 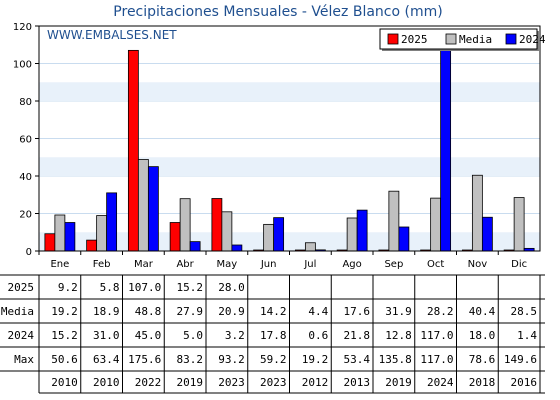 What do you see at coordinates (227, 264) in the screenshot?
I see `x-tick-label: May` at bounding box center [227, 264].